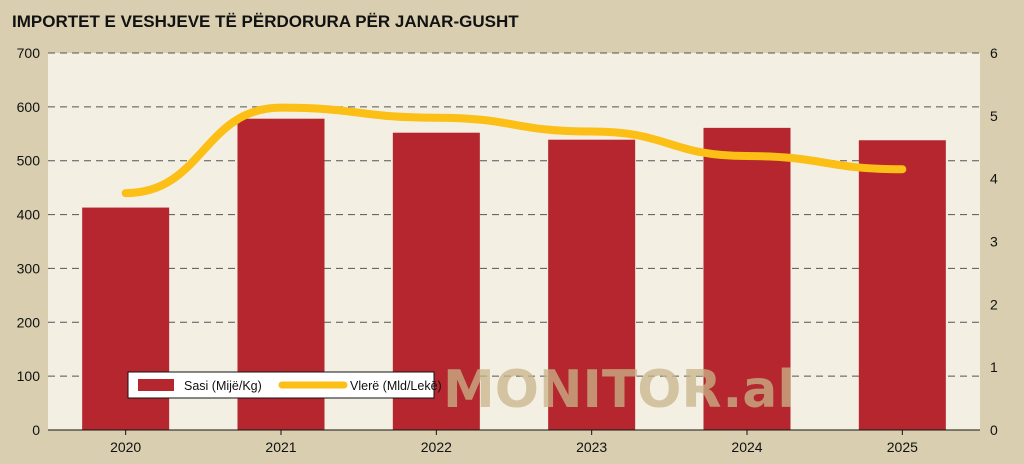 The image size is (1024, 464). Describe the element at coordinates (994, 53) in the screenshot. I see `y-right-tick-label: 6` at that location.